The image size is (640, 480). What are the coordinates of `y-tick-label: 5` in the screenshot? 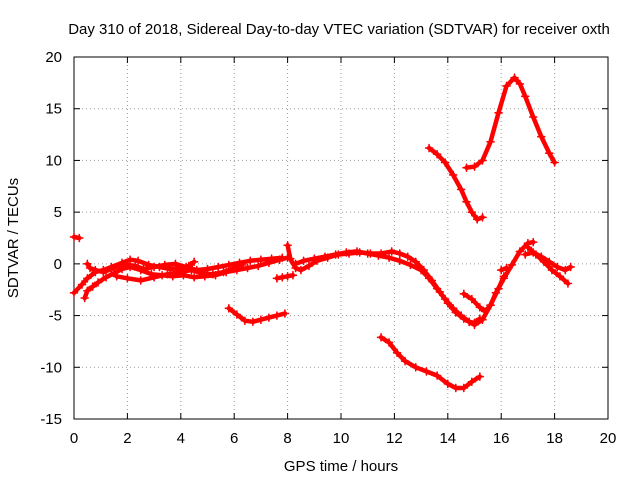 It's located at (58, 212).